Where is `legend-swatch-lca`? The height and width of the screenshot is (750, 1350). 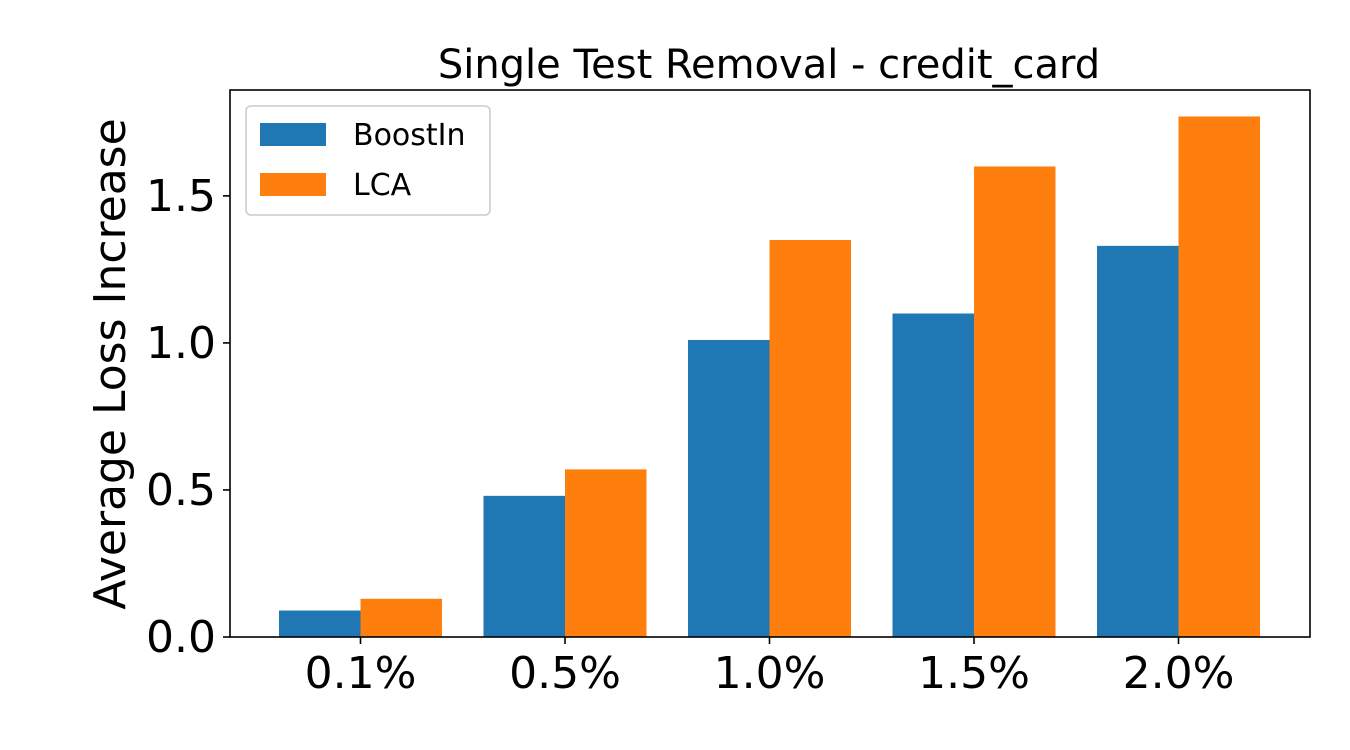
legend-swatch-lca is located at coordinates (293, 184).